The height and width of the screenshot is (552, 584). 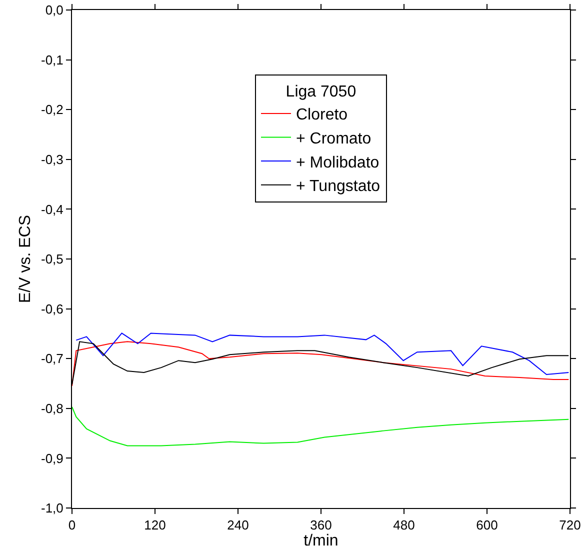 I want to click on x-tick-label: 0, so click(x=72, y=525).